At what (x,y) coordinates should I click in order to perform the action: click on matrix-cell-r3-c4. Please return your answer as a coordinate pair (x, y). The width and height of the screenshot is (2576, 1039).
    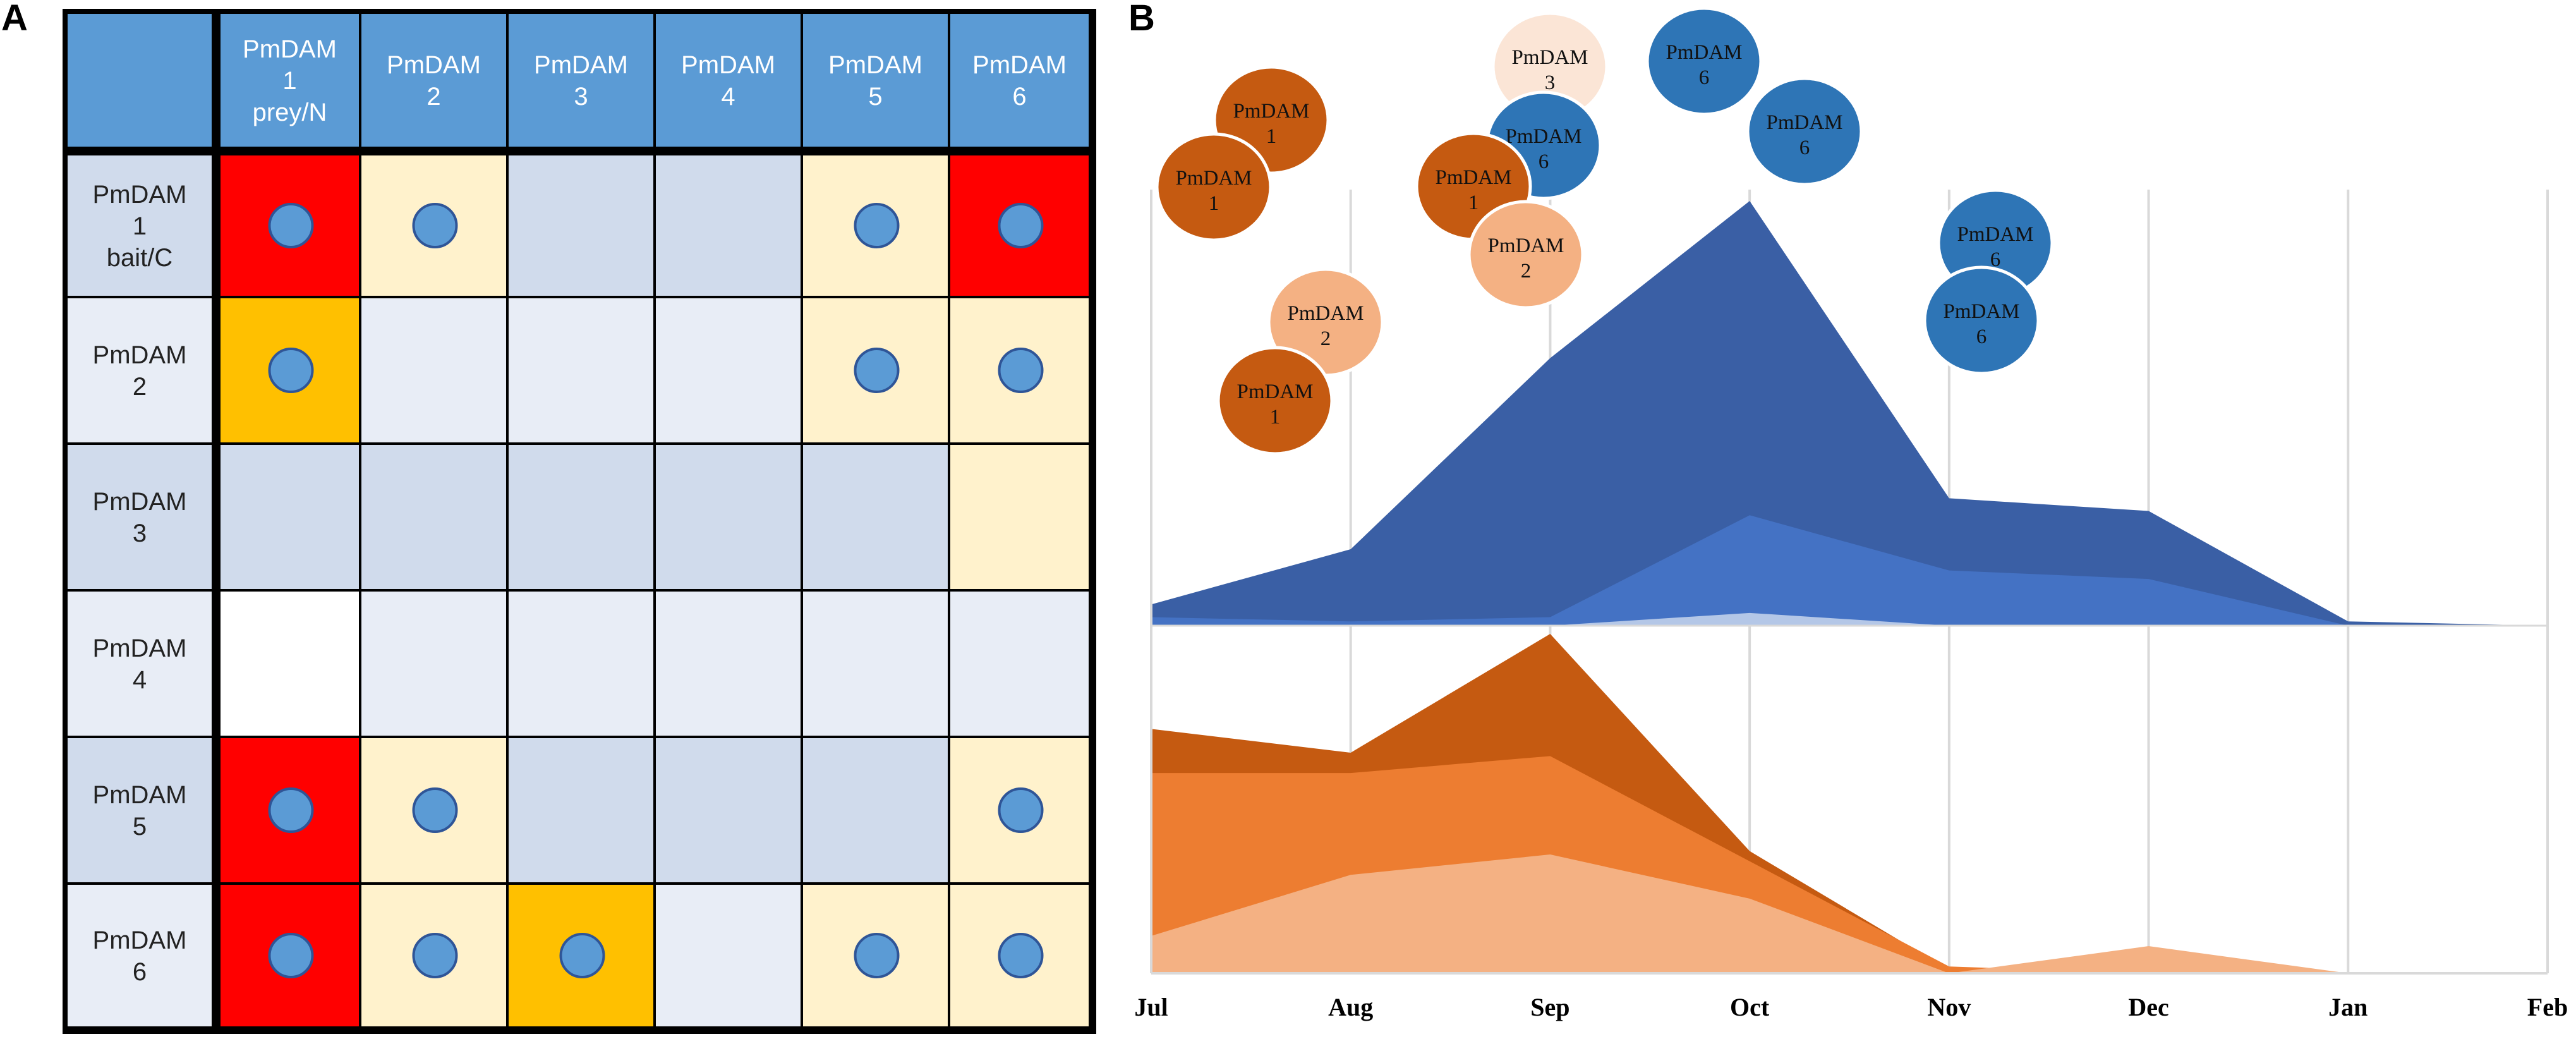
    Looking at the image, I should click on (728, 517).